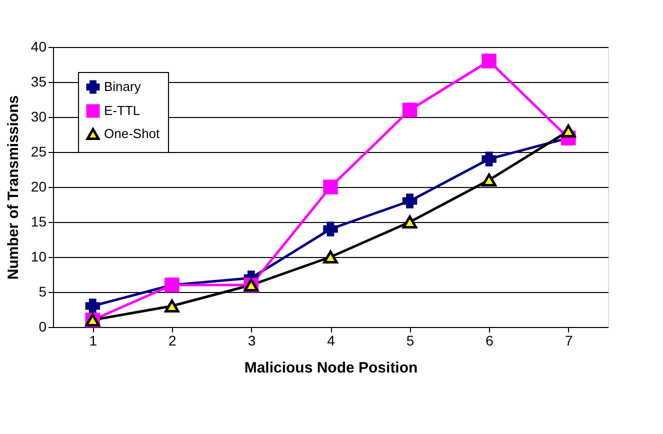  Describe the element at coordinates (42, 326) in the screenshot. I see `y-tick-label: 0` at that location.